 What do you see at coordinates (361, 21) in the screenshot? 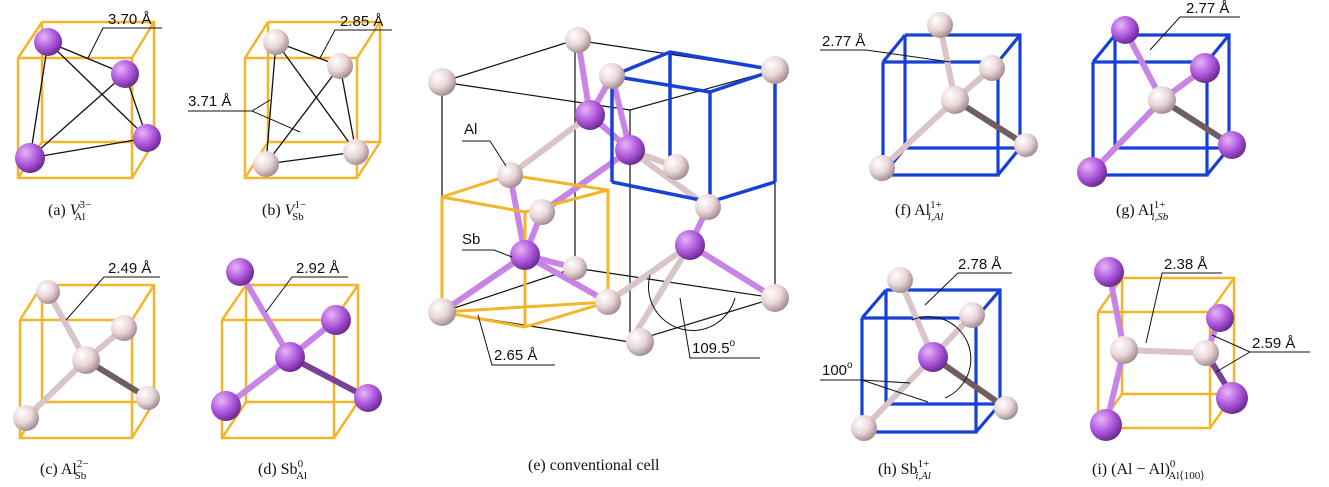
I see `distance-label-b-top: 2.85 Å` at bounding box center [361, 21].